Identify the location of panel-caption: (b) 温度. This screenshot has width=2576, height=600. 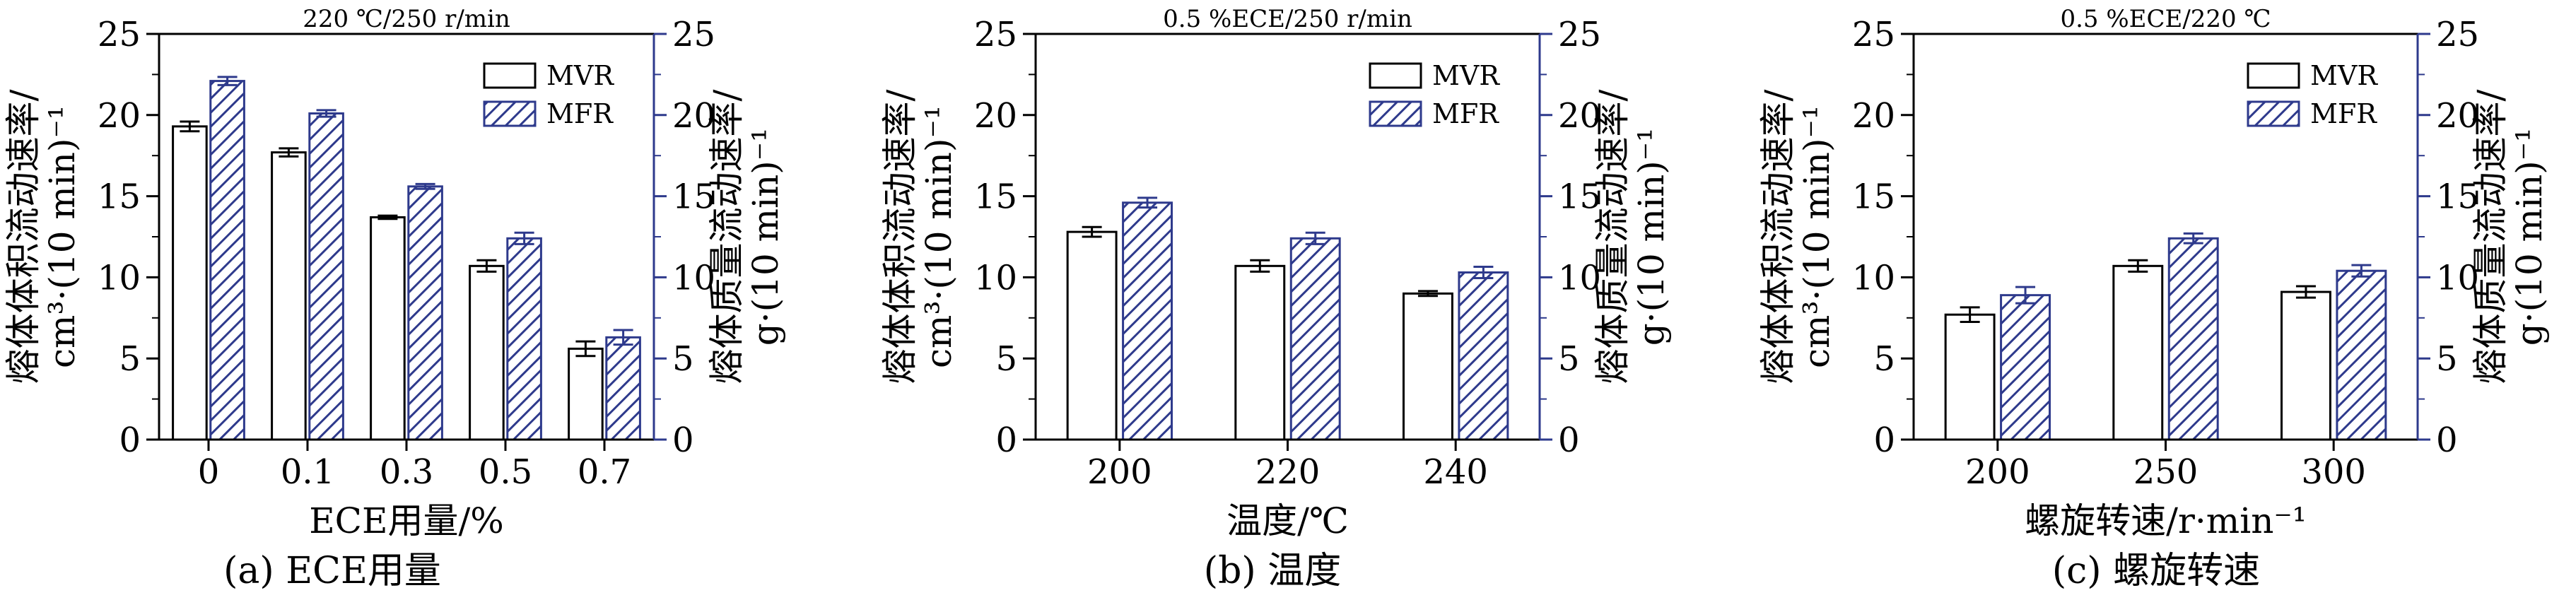
(1273, 571).